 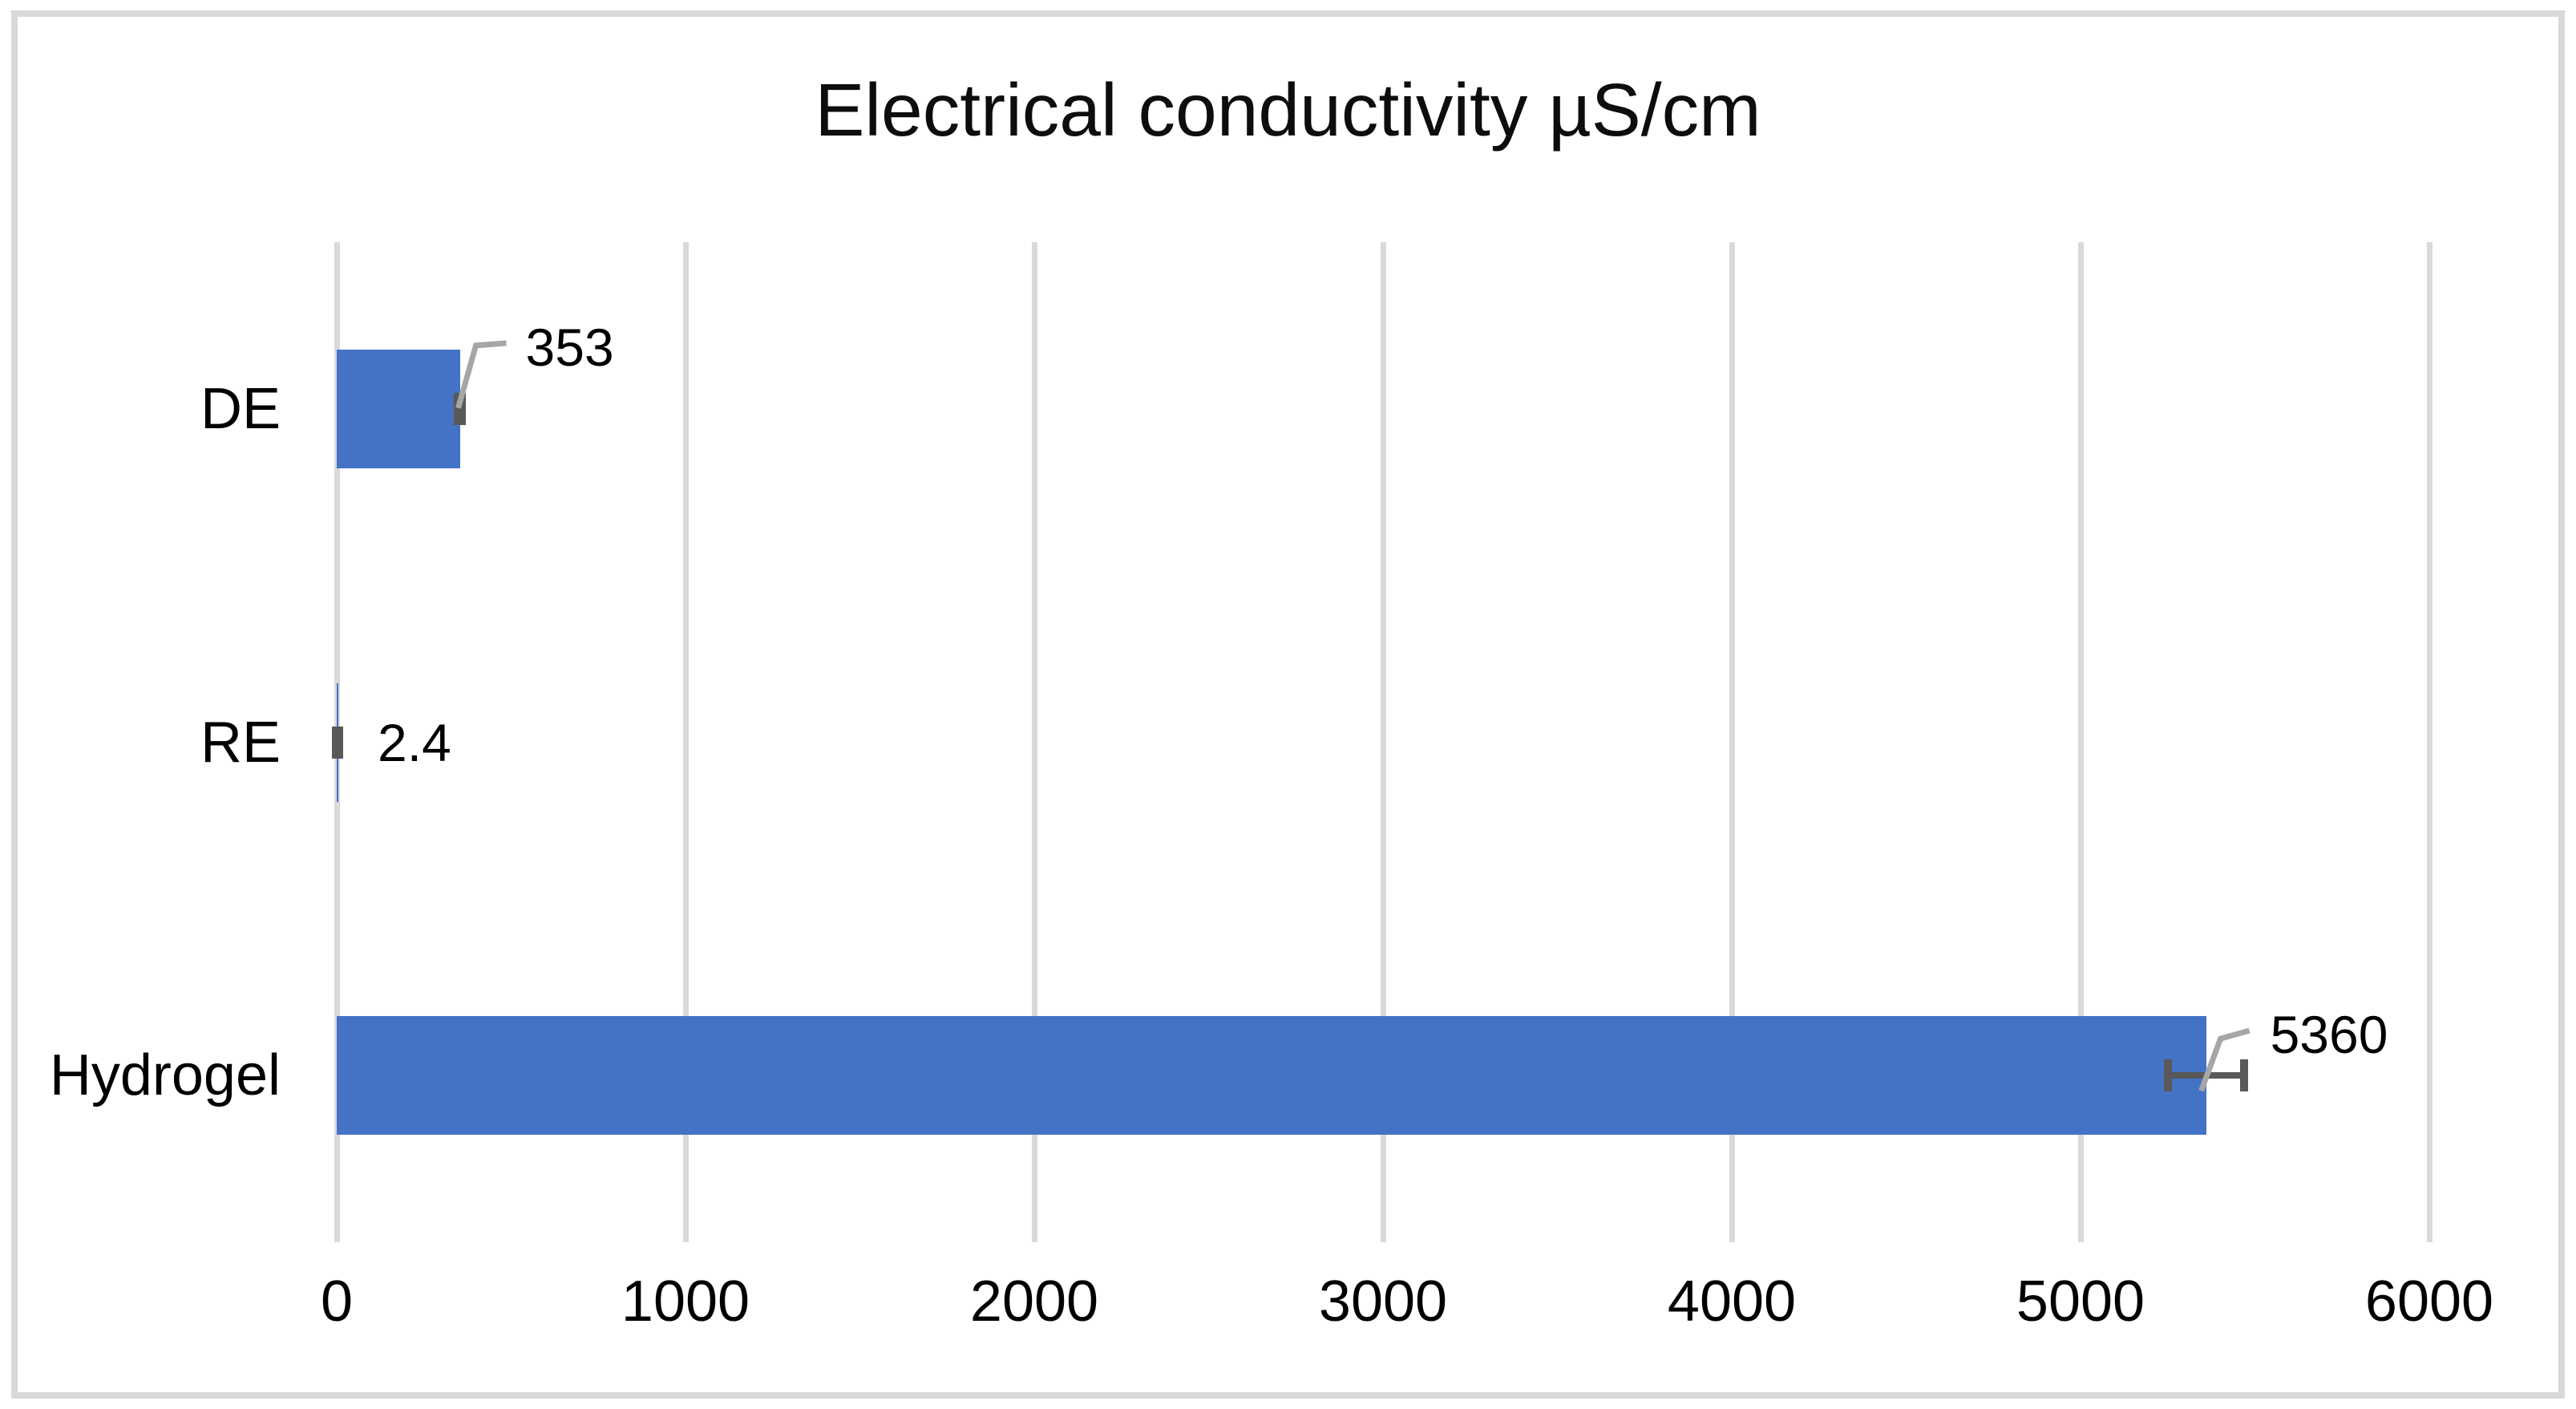 What do you see at coordinates (1288, 110) in the screenshot?
I see `chart-title: Electrical conductivity µS/cm` at bounding box center [1288, 110].